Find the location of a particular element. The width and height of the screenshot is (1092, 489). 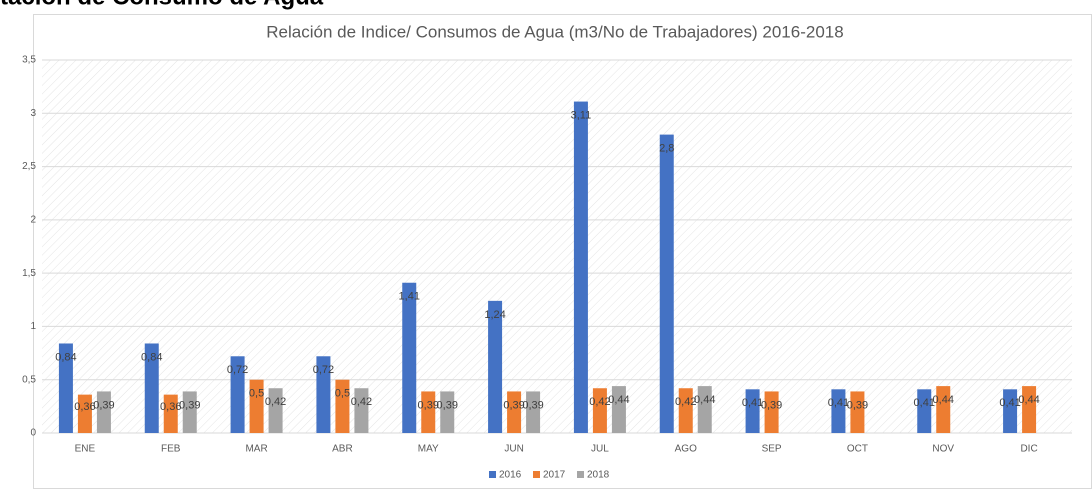

legend-label: 2017 is located at coordinates (554, 475).